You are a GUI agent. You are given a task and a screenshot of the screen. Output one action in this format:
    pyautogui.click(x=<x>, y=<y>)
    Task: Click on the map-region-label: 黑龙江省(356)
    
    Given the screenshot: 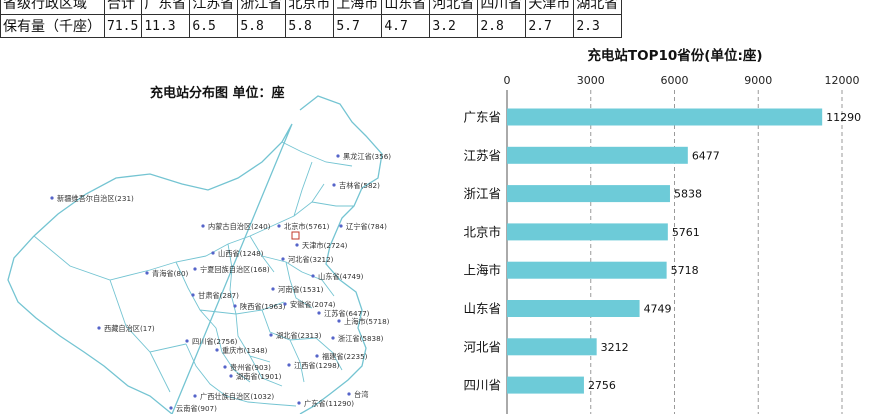 What is the action you would take?
    pyautogui.click(x=367, y=156)
    